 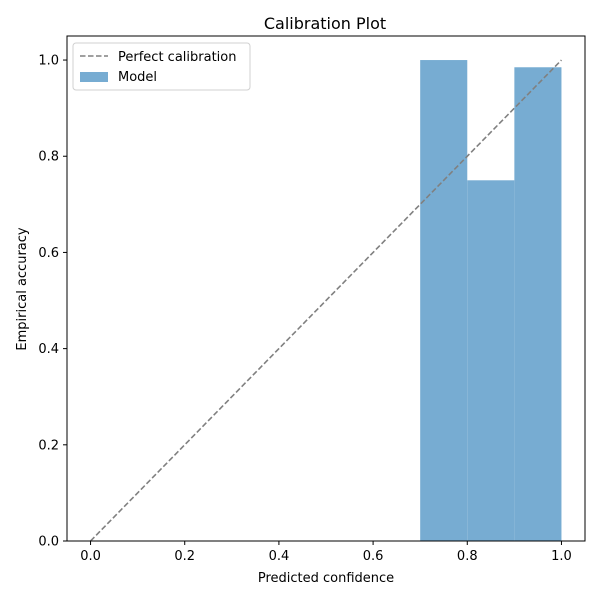 What do you see at coordinates (373, 556) in the screenshot?
I see `x-tick-label: 0.6` at bounding box center [373, 556].